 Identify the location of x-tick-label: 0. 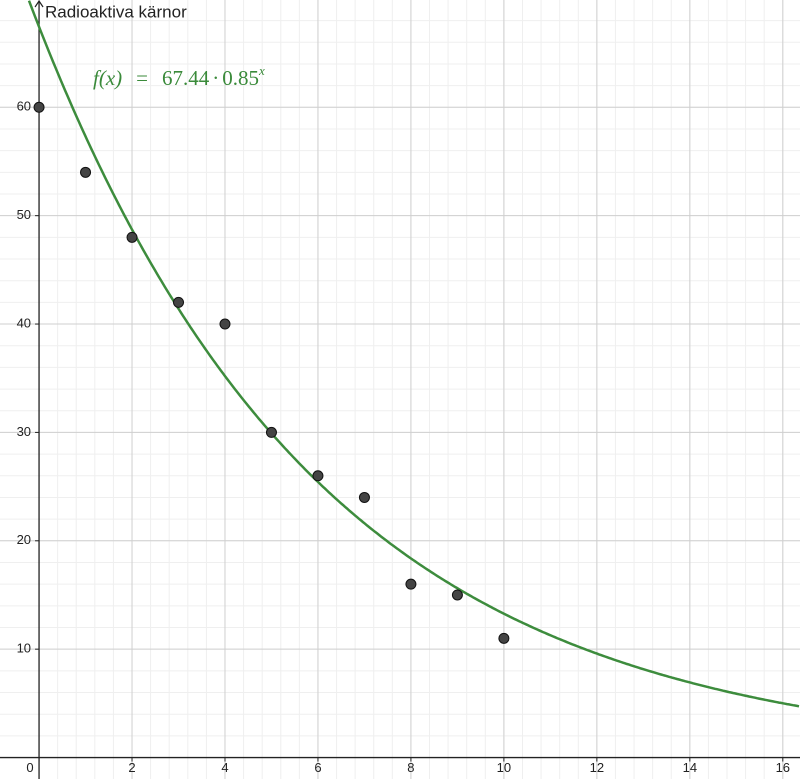
(29, 767).